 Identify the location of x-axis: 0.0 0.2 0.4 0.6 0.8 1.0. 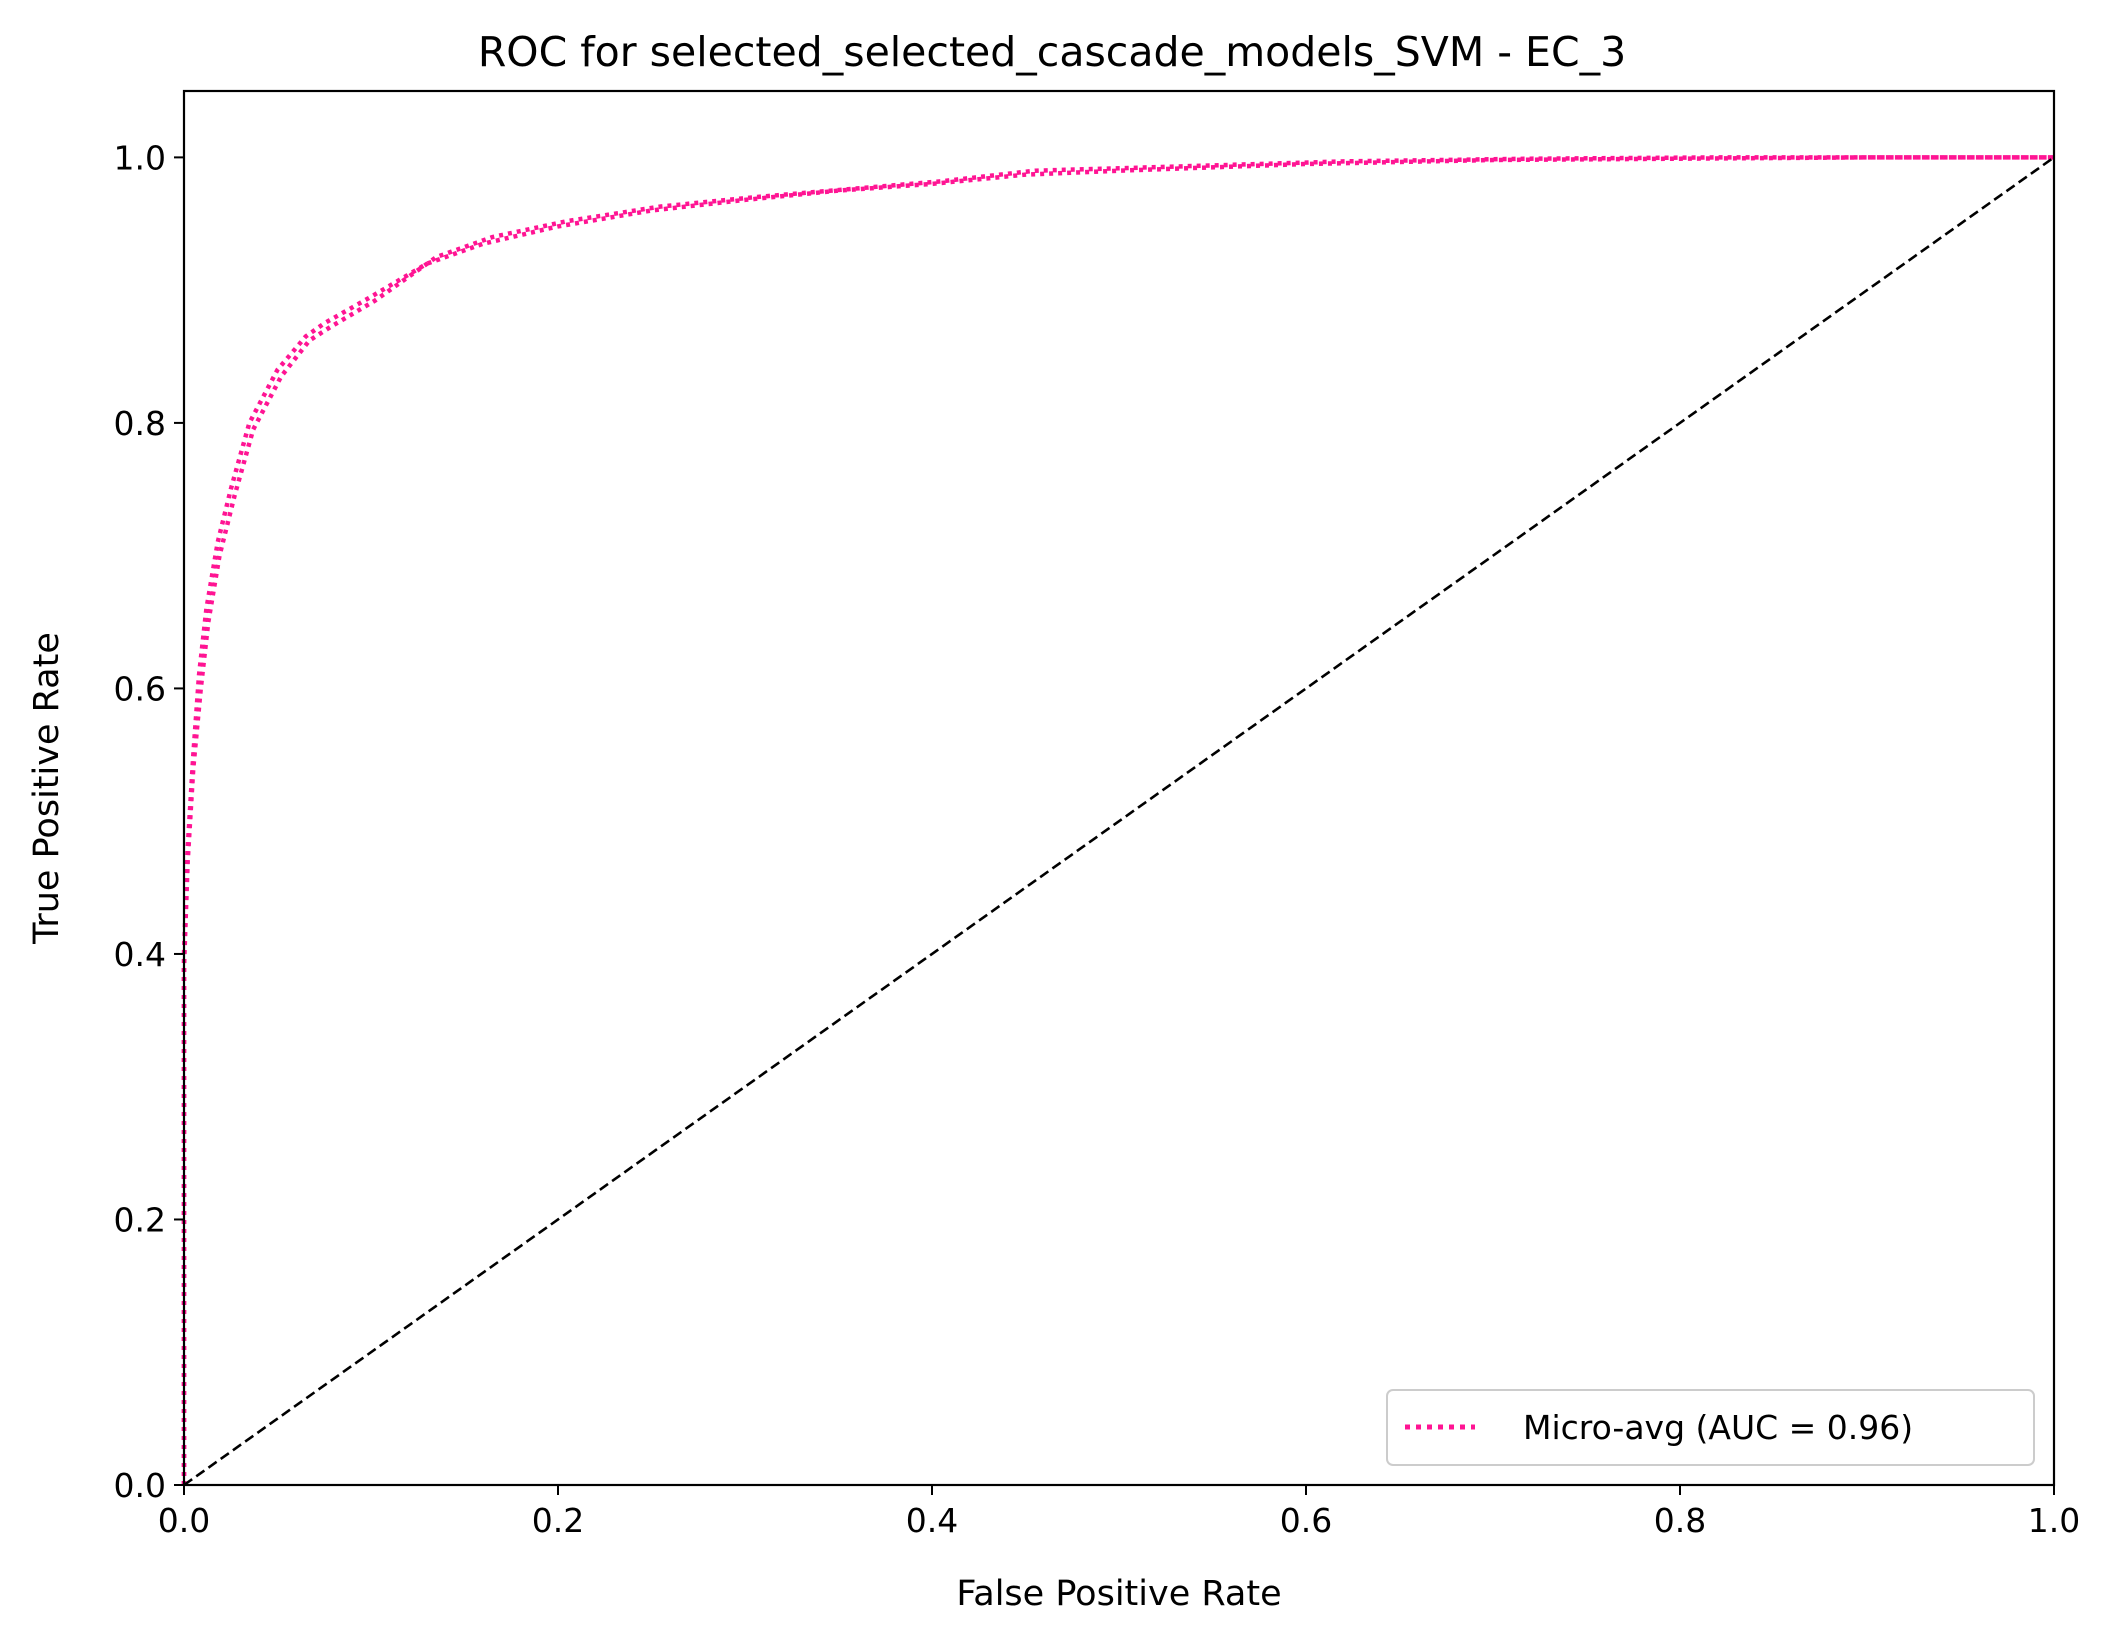
(1119, 1512).